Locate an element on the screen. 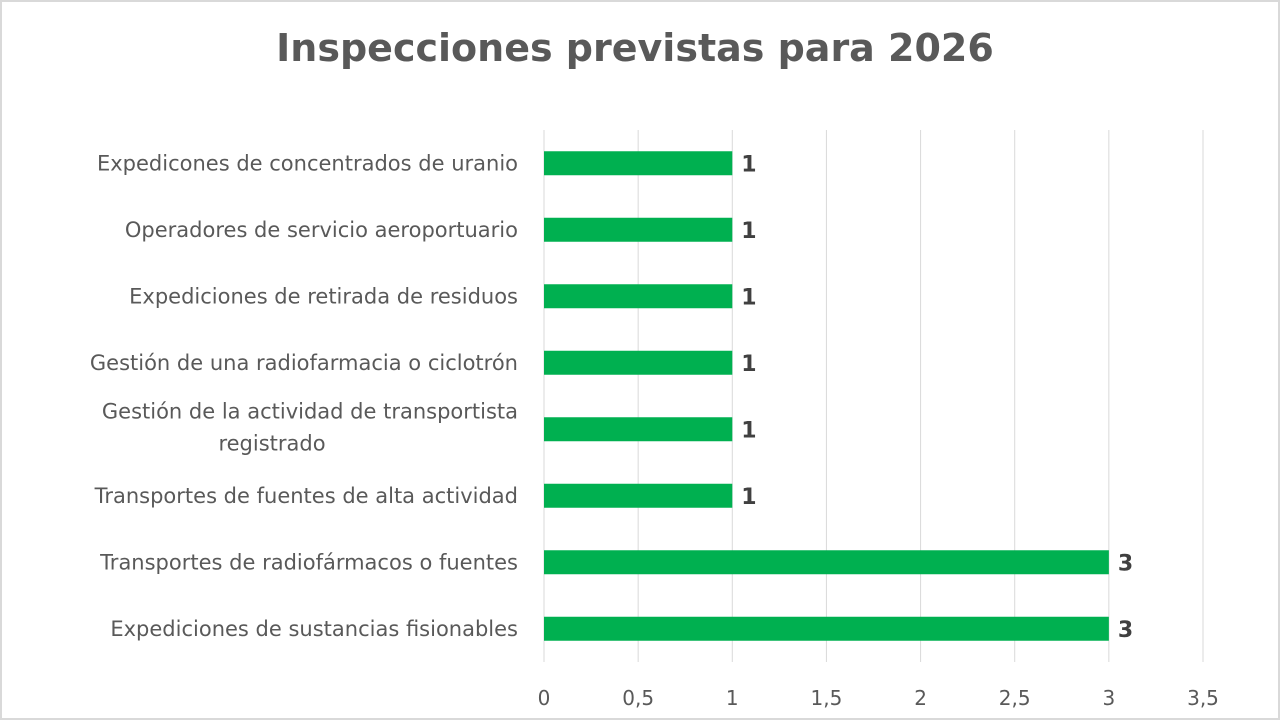  category-label: Gestión de una radiofarmacia o ciclotrón is located at coordinates (304, 363).